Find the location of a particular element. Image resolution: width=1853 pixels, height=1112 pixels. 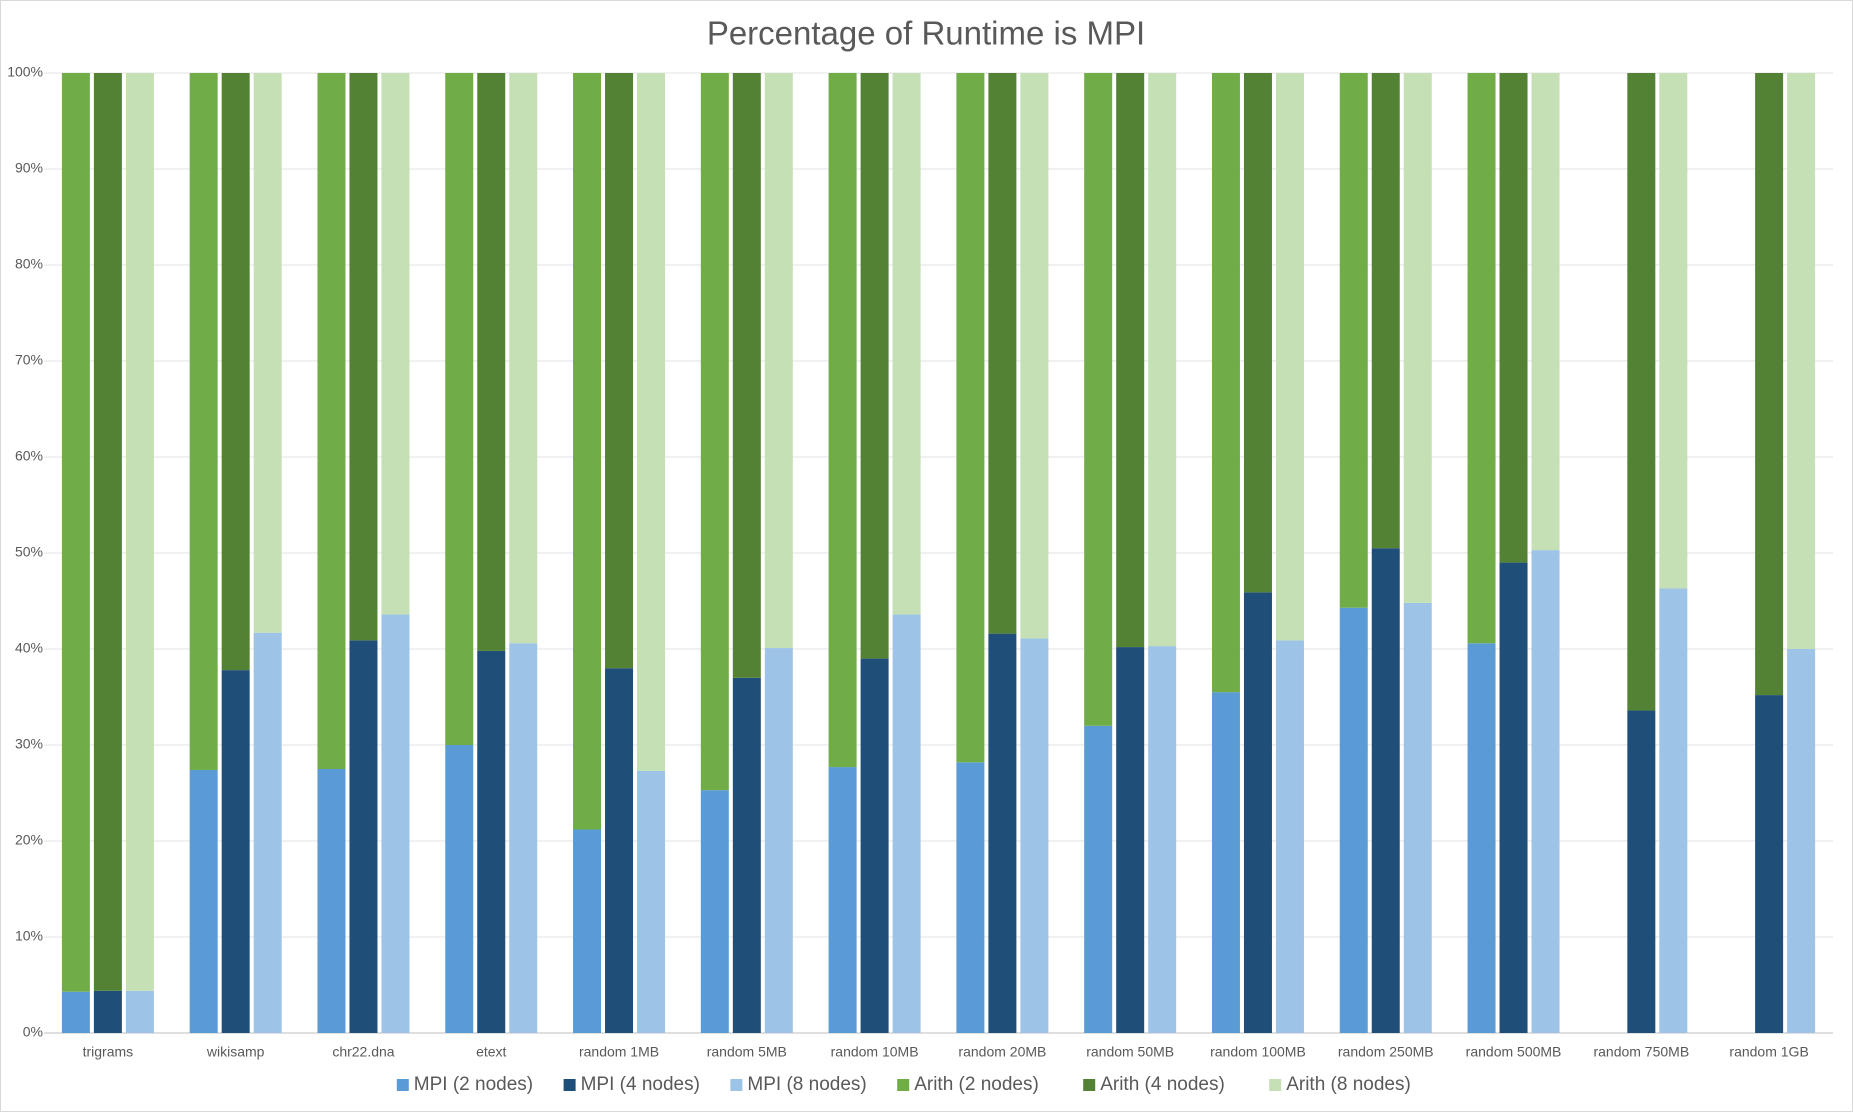

x-tick-label: random 250MB is located at coordinates (1386, 1052).